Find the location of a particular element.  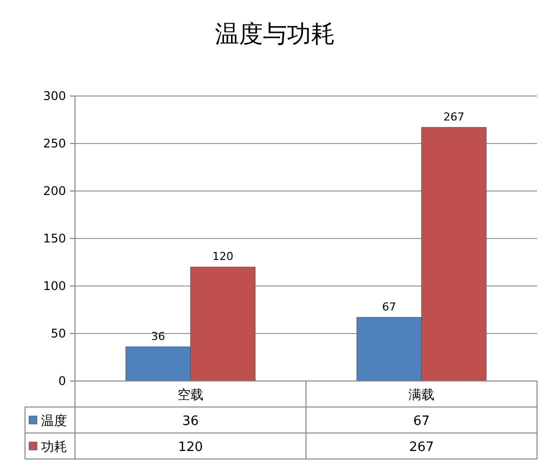

y-tick-label: 300 is located at coordinates (54, 96).